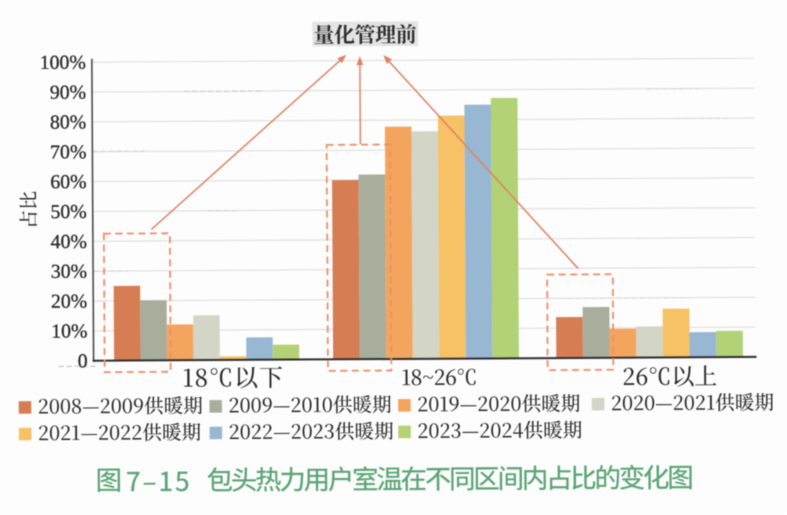  What do you see at coordinates (68, 93) in the screenshot?
I see `svg-text: 90%` at bounding box center [68, 93].